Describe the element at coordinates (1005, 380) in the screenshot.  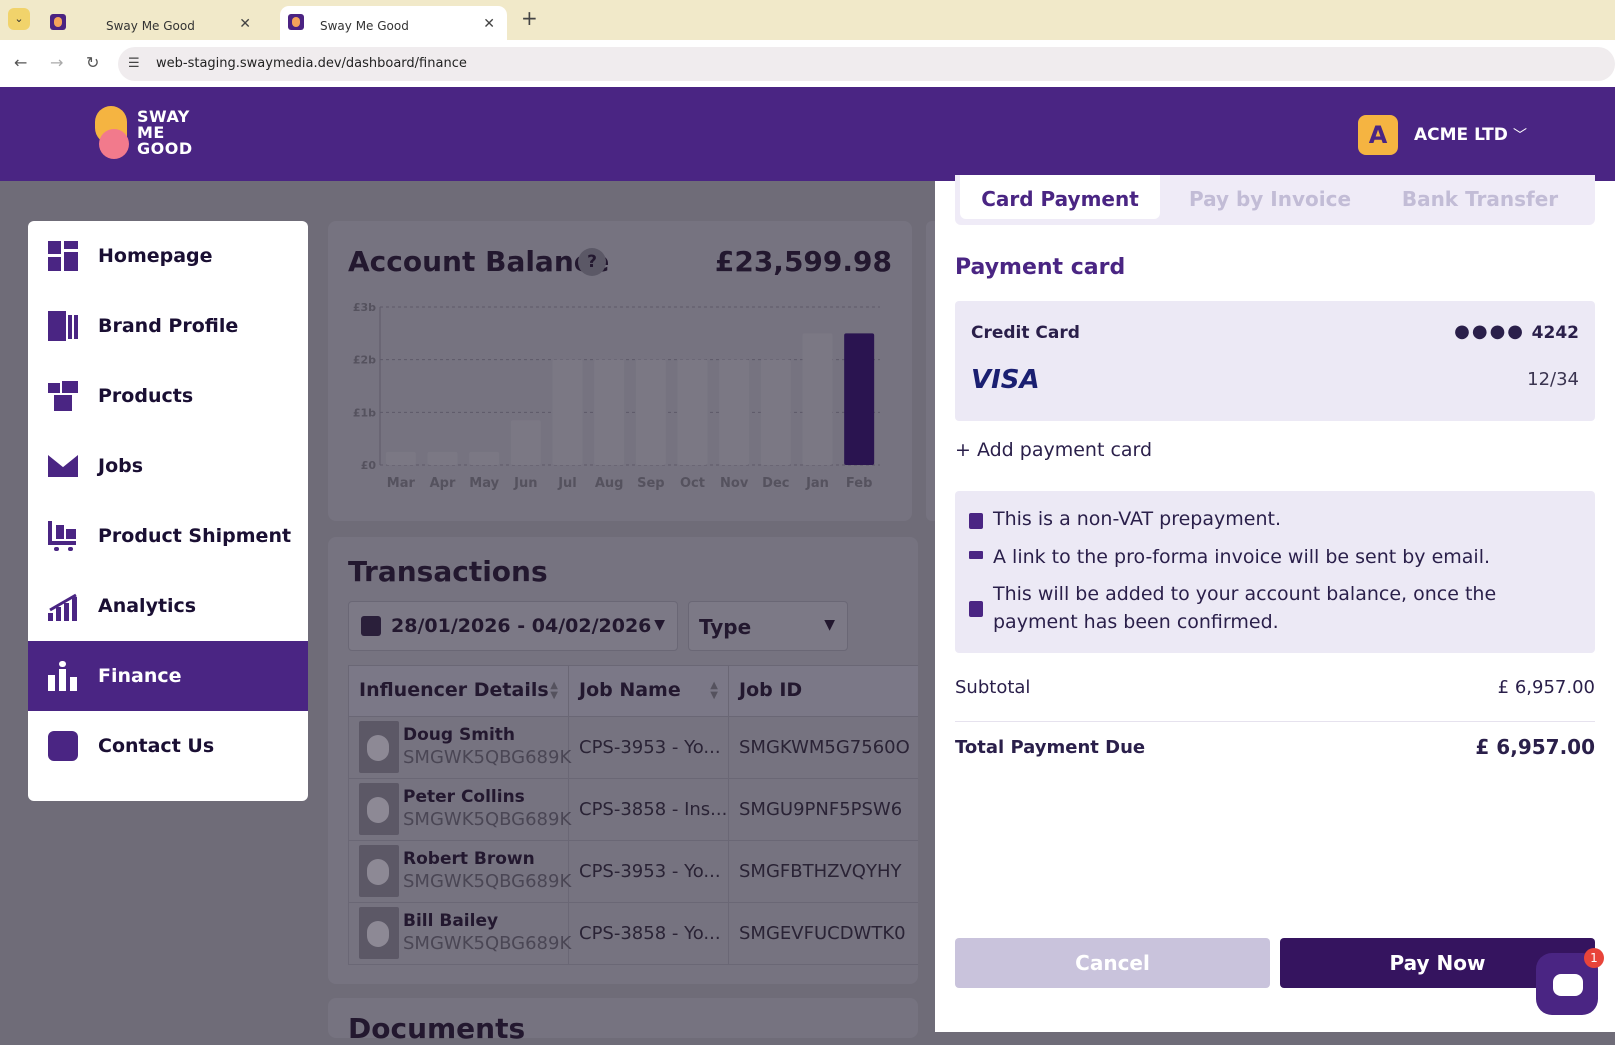
I see `visa-logo-icon: VISA` at that location.